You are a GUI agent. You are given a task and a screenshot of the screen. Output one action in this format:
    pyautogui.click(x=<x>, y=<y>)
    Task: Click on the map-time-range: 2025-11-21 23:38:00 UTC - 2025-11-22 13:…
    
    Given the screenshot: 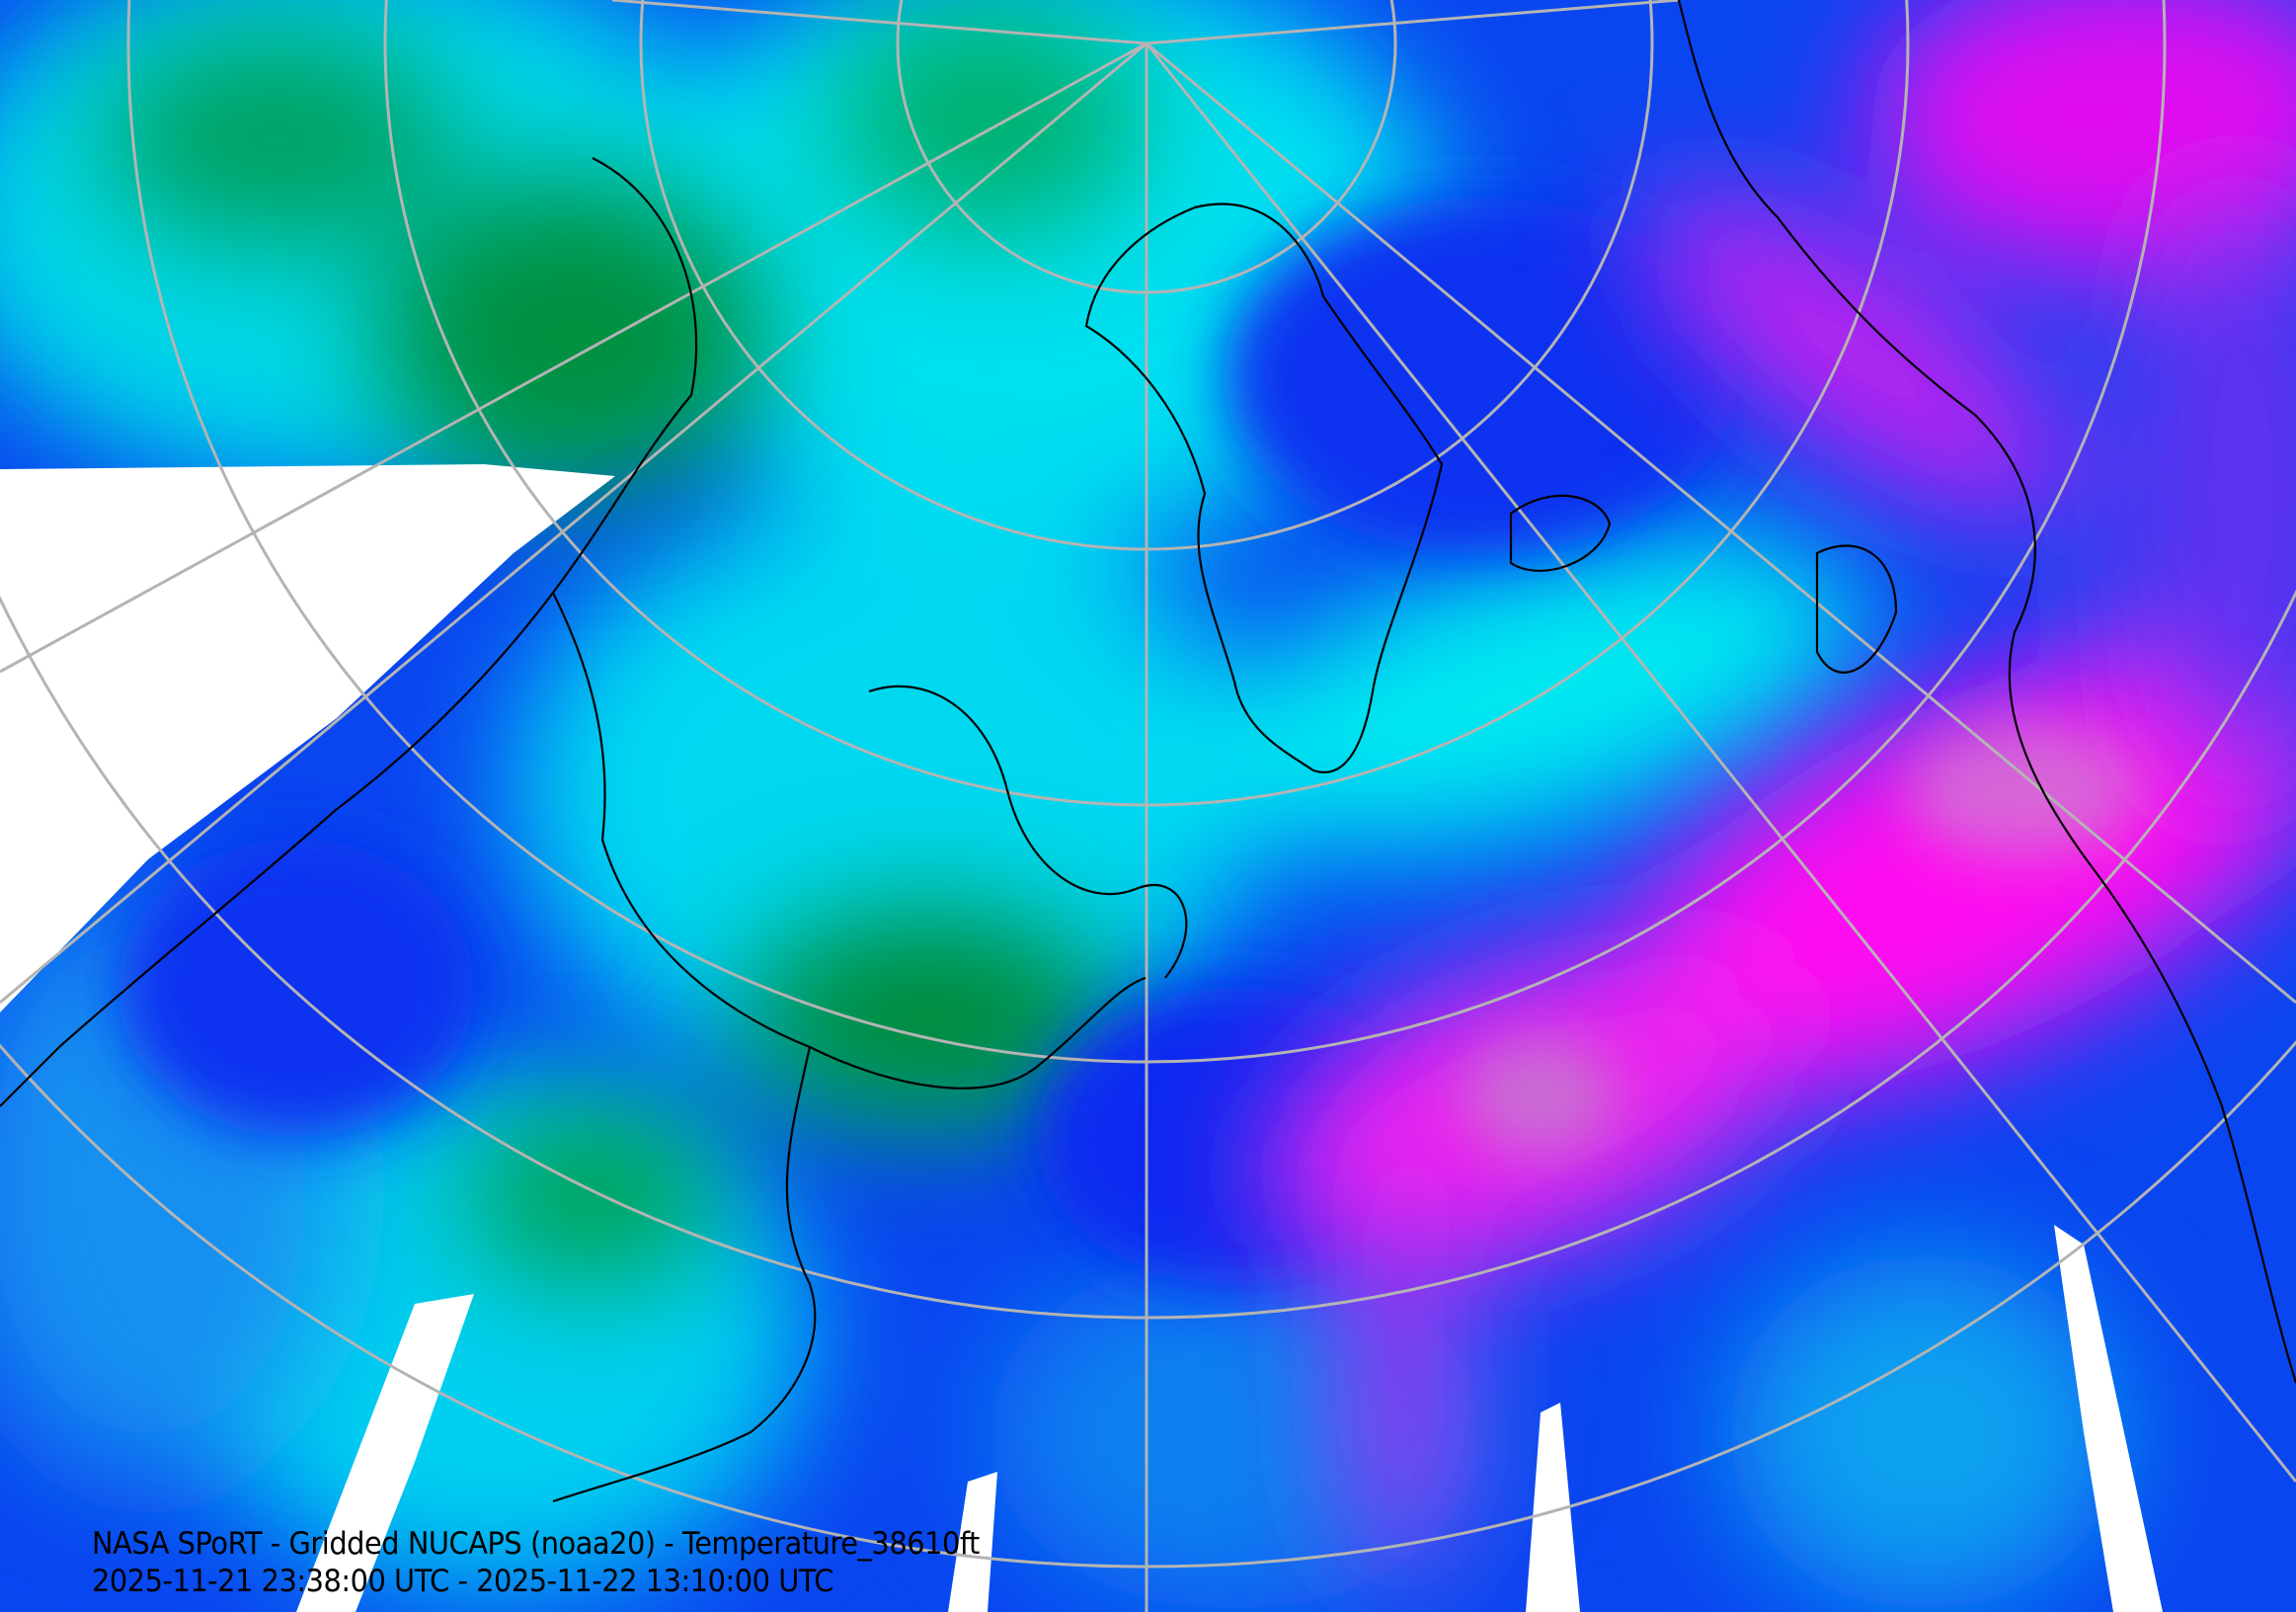 What is the action you would take?
    pyautogui.click(x=463, y=1582)
    